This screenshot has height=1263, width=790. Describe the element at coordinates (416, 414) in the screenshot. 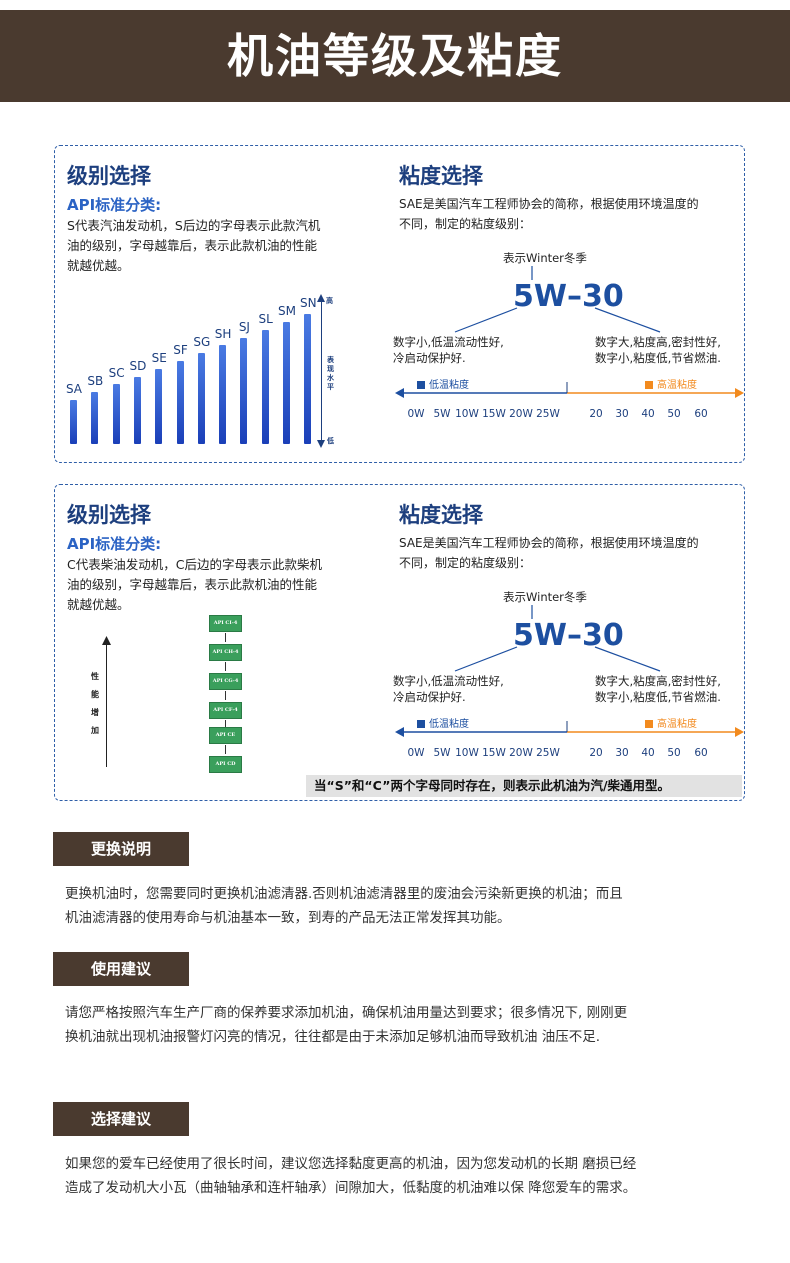

I see `viscosity-tick-low: 0W` at that location.